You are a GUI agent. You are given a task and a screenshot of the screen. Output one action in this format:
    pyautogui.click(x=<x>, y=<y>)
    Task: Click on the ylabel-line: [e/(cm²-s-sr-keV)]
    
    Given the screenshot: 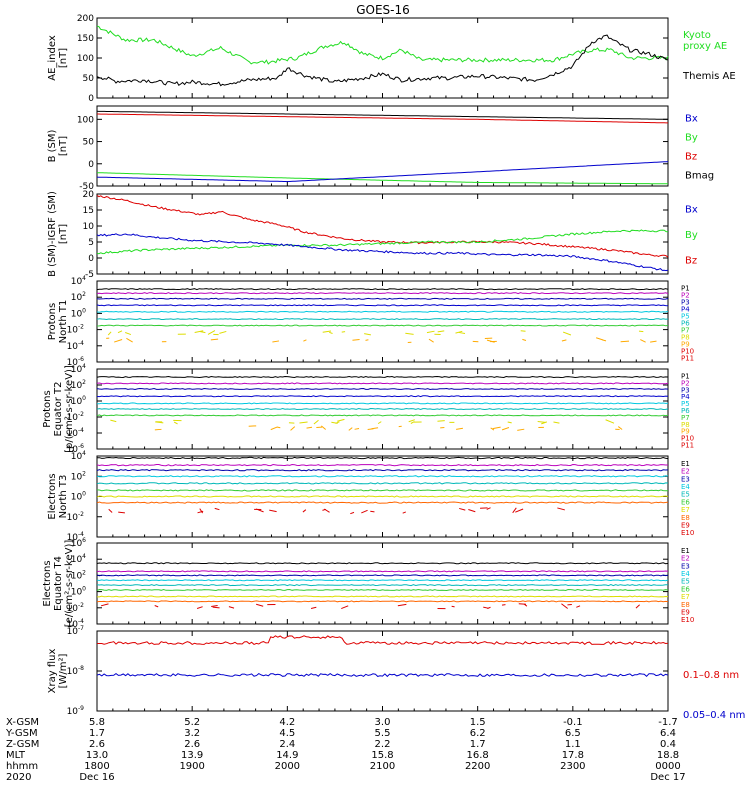 What is the action you would take?
    pyautogui.click(x=69, y=584)
    